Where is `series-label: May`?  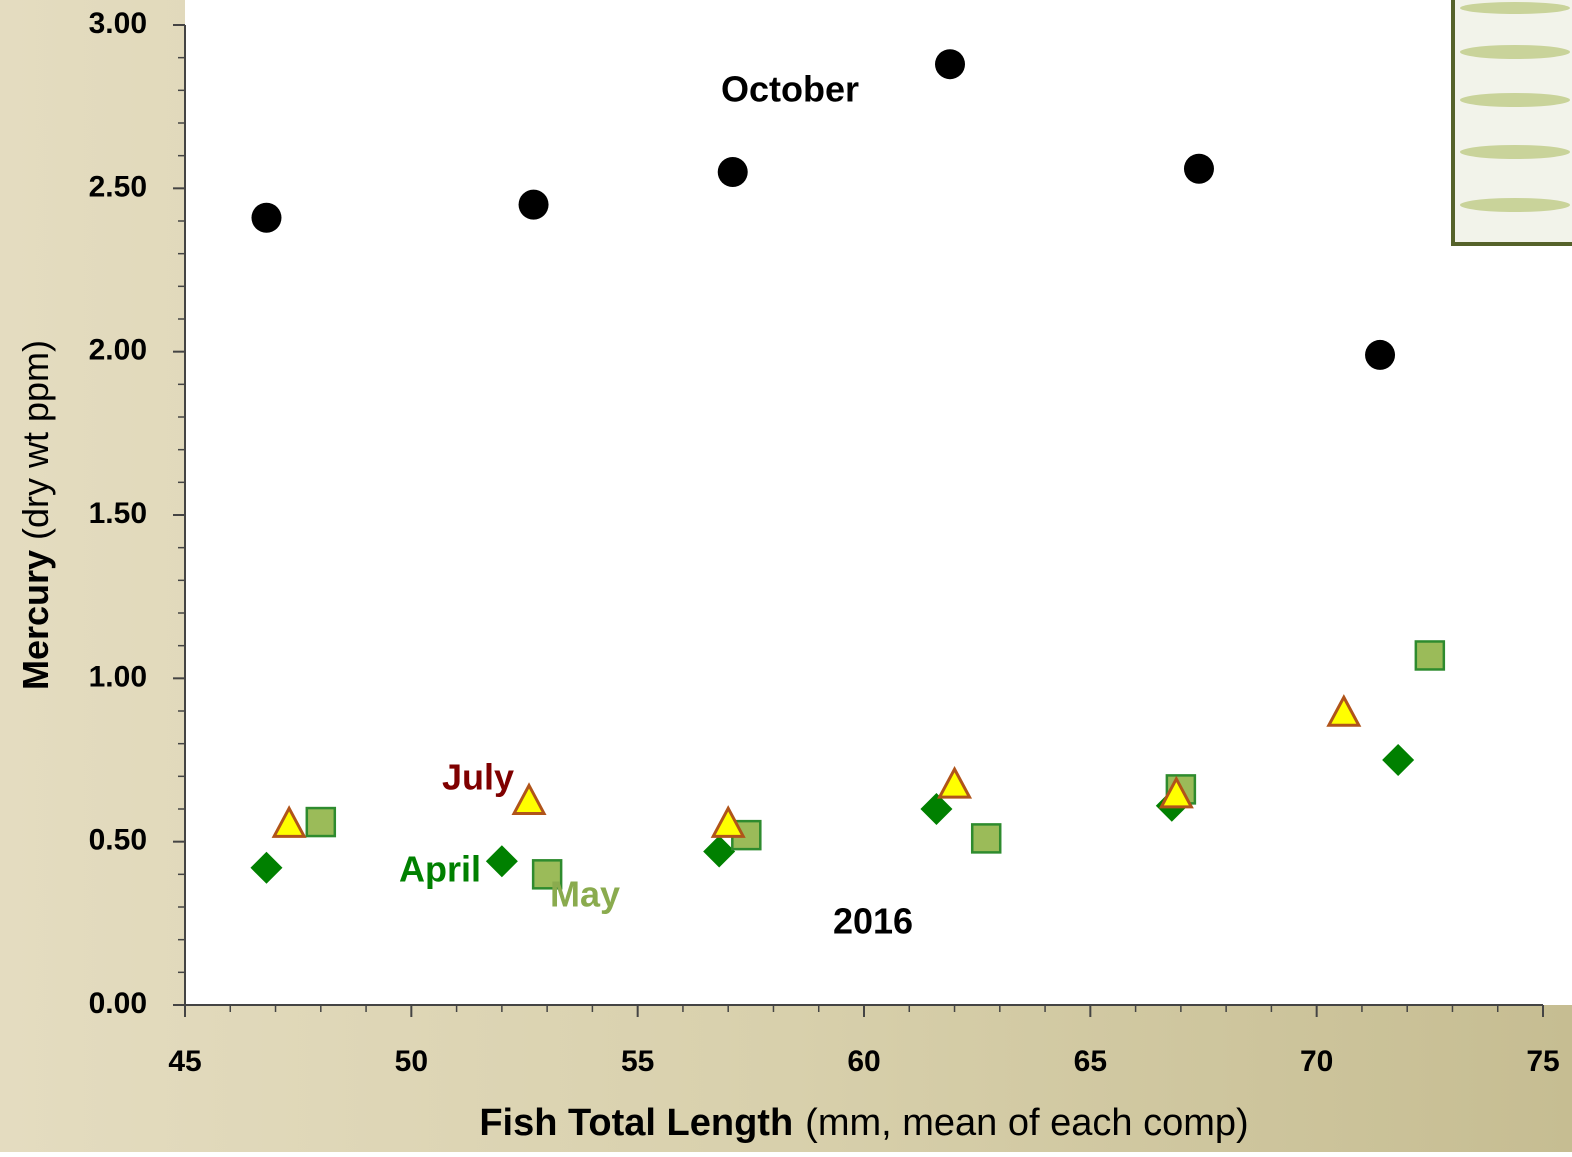 series-label: May is located at coordinates (585, 894).